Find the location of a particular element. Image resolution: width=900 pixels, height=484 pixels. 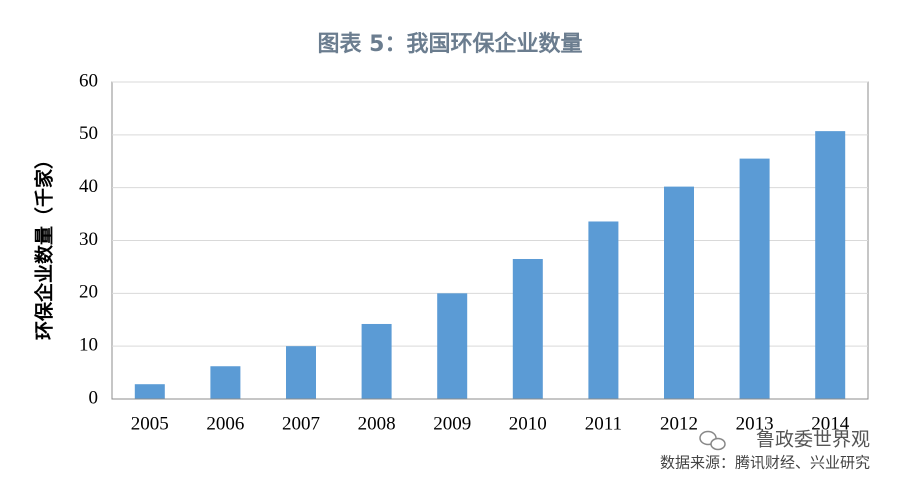

x-tick-label: 2013 is located at coordinates (755, 423).